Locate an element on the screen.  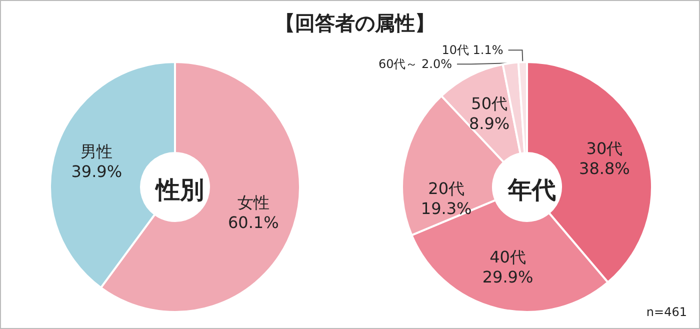
text: n=461 is located at coordinates (667, 312).